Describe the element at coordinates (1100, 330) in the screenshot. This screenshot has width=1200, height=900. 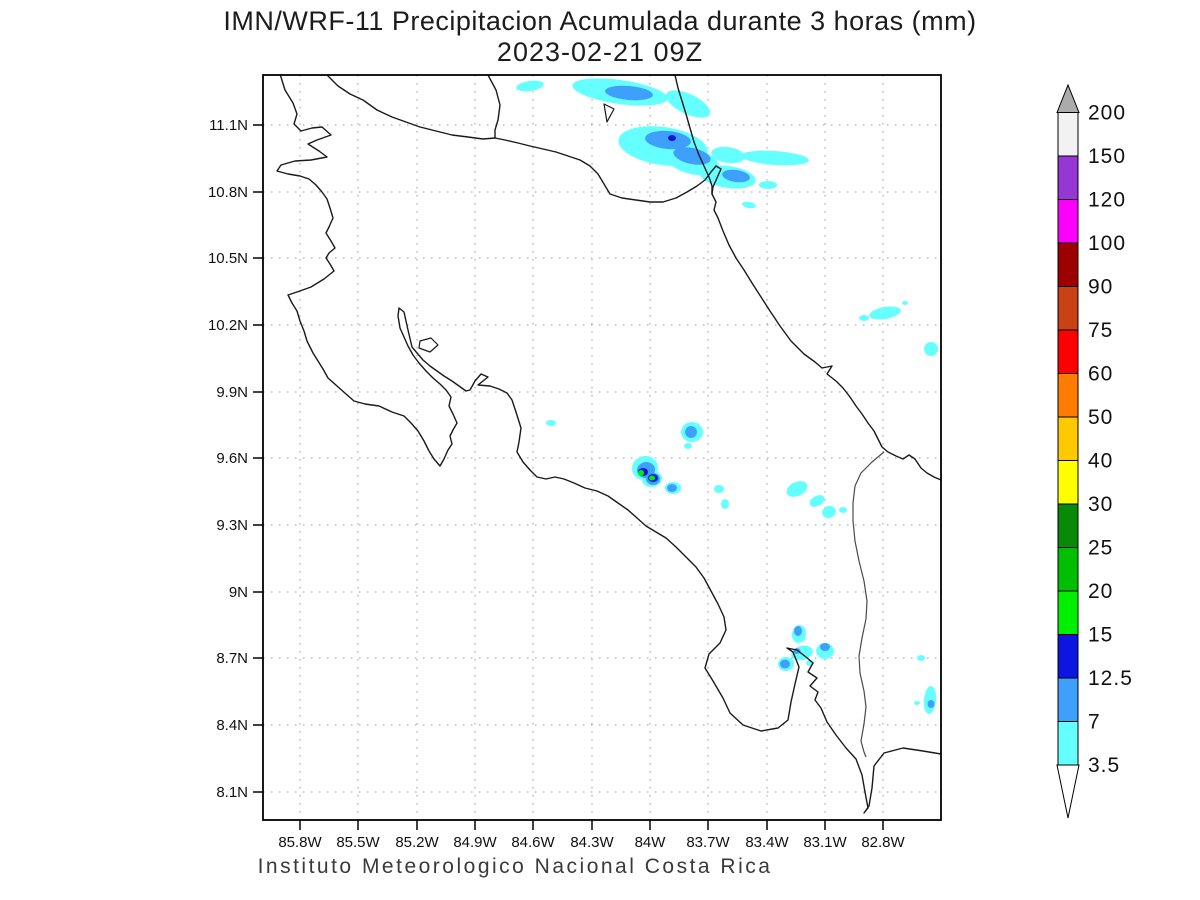
I see `colorbar-label: 75` at that location.